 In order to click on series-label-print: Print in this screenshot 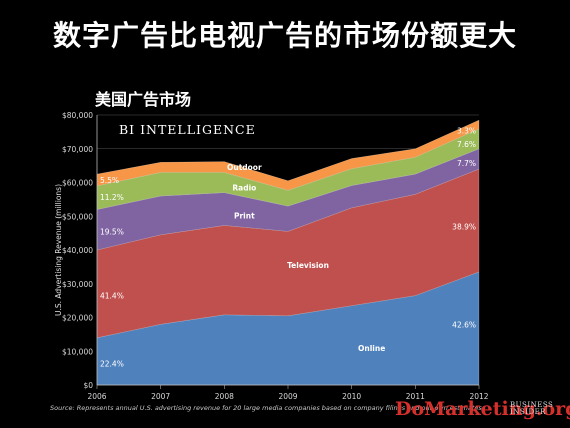, I will do `click(244, 216)`.